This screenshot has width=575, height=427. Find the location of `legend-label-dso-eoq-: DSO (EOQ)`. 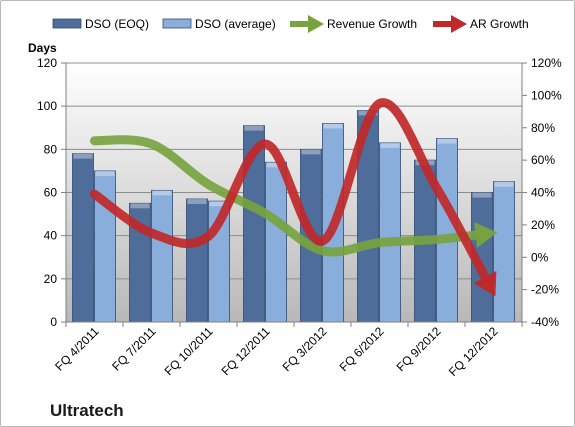

legend-label-dso-eoq-: DSO (EOQ) is located at coordinates (117, 24).